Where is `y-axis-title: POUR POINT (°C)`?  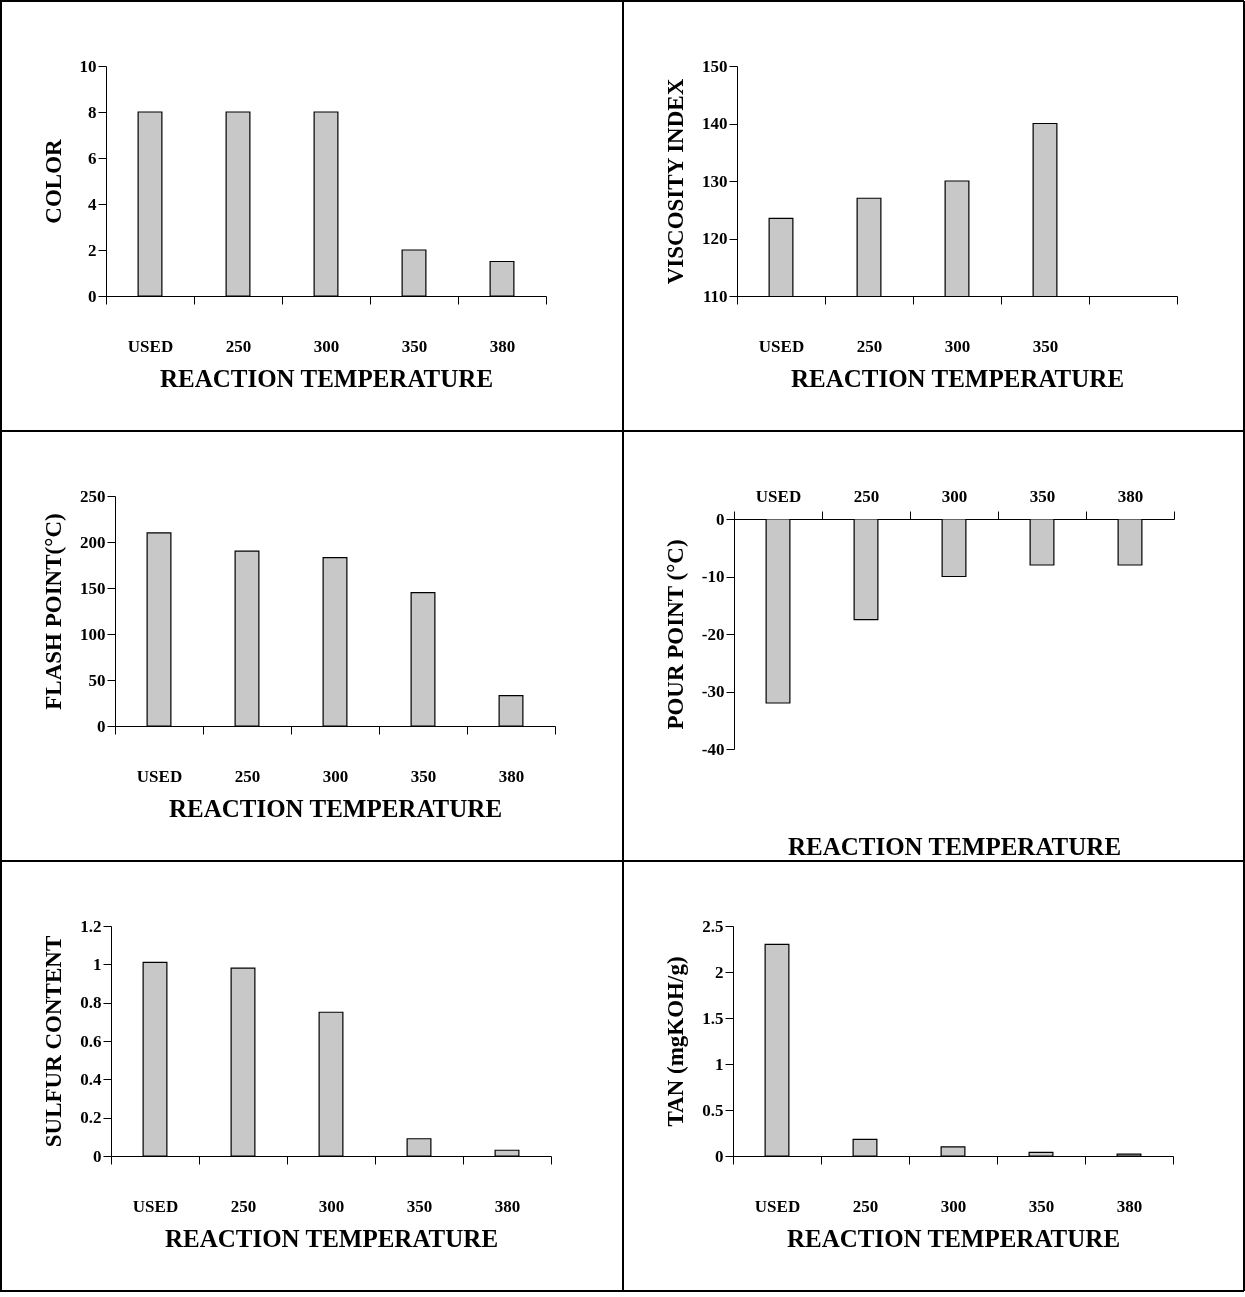
y-axis-title: POUR POINT (°C) is located at coordinates (675, 634).